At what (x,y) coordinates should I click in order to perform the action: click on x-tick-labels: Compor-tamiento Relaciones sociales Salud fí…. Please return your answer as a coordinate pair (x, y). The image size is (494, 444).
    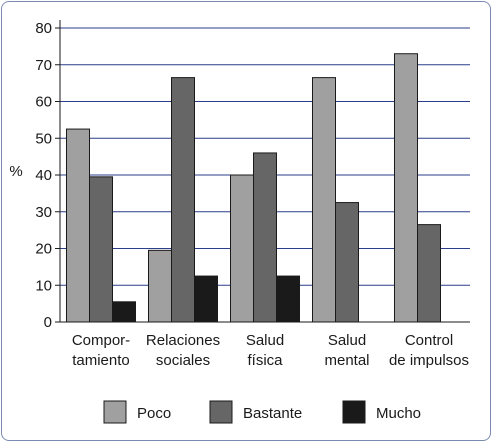
    Looking at the image, I should click on (270, 350).